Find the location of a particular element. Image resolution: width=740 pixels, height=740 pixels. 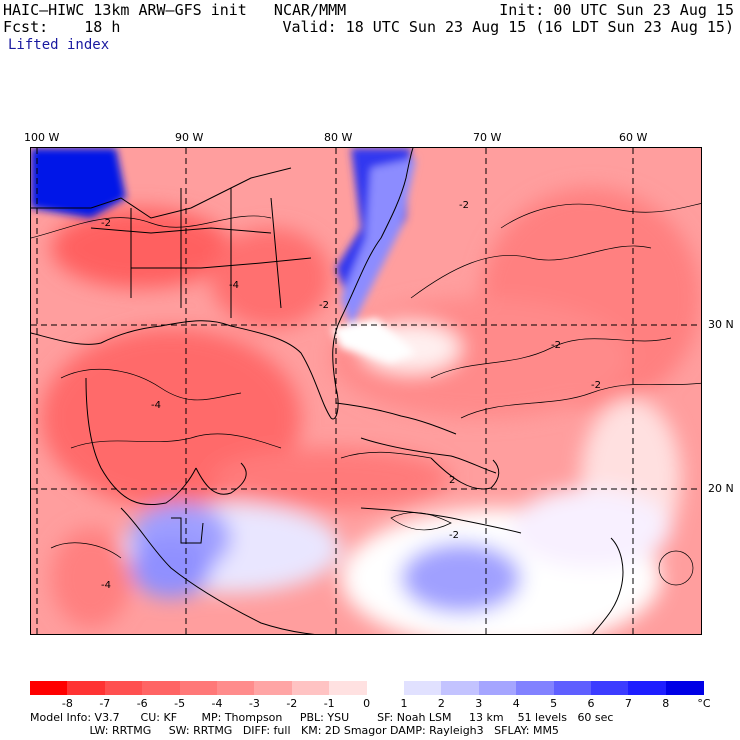

init-time: Init: 00 UTC Sun 23 Aug 15 is located at coordinates (616, 10).